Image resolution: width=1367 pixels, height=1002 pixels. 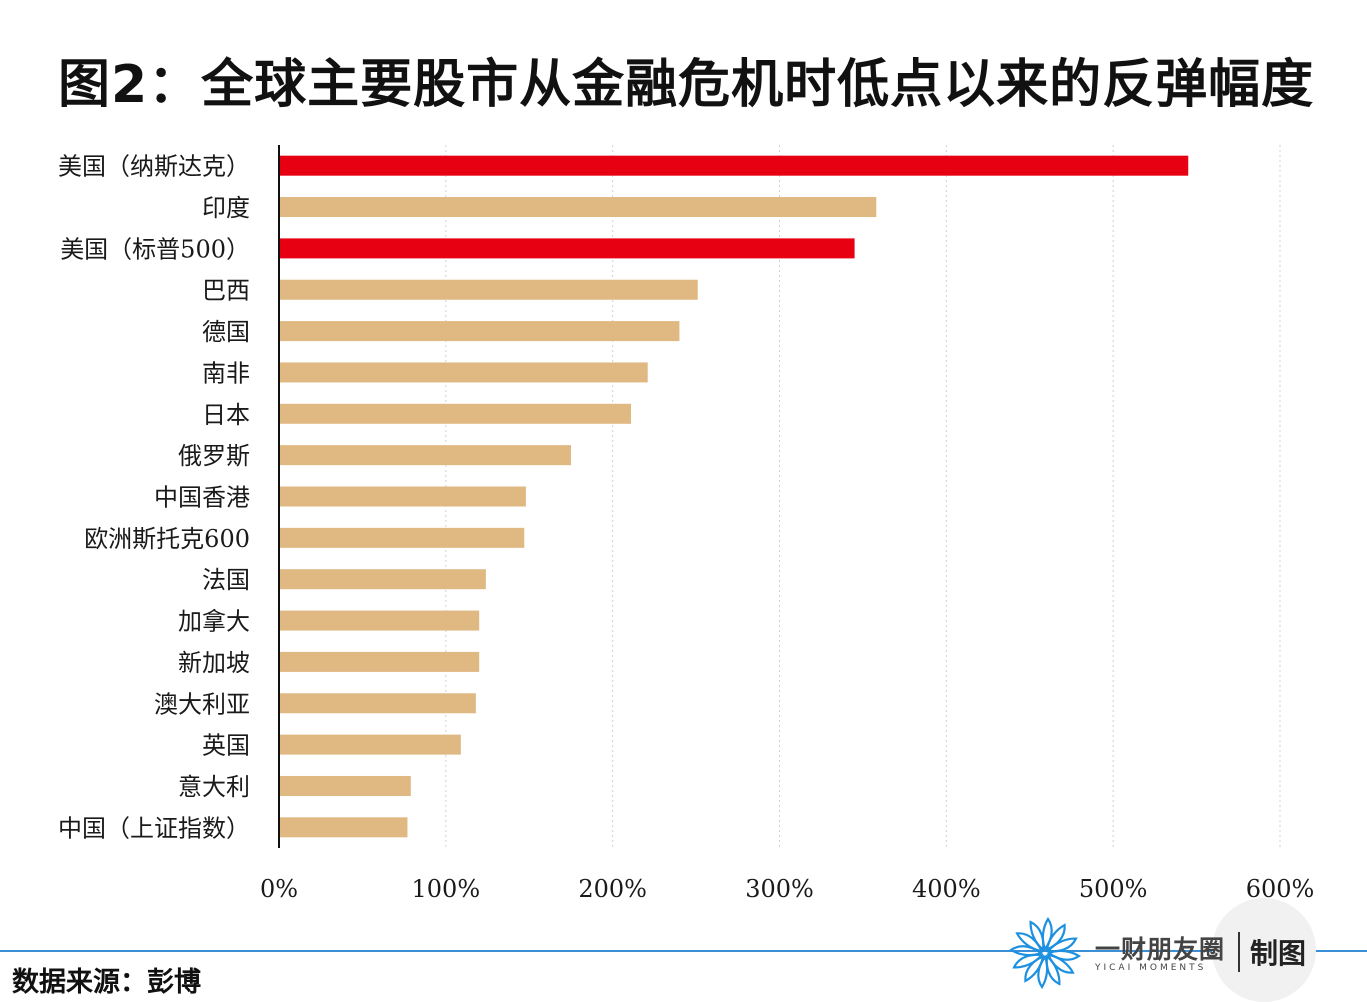 What do you see at coordinates (612, 889) in the screenshot?
I see `x-tick-label: 200%` at bounding box center [612, 889].